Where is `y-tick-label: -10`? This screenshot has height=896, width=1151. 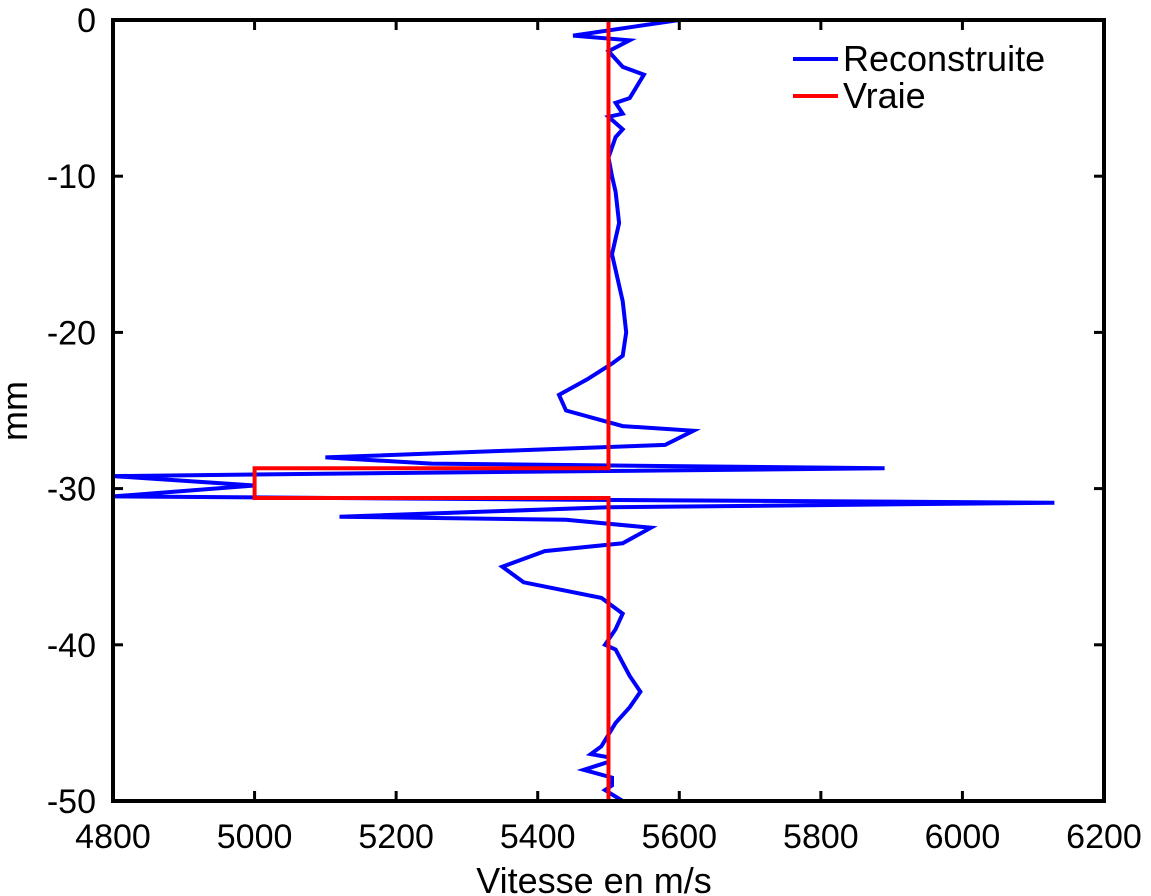 y-tick-label: -10 is located at coordinates (71, 177).